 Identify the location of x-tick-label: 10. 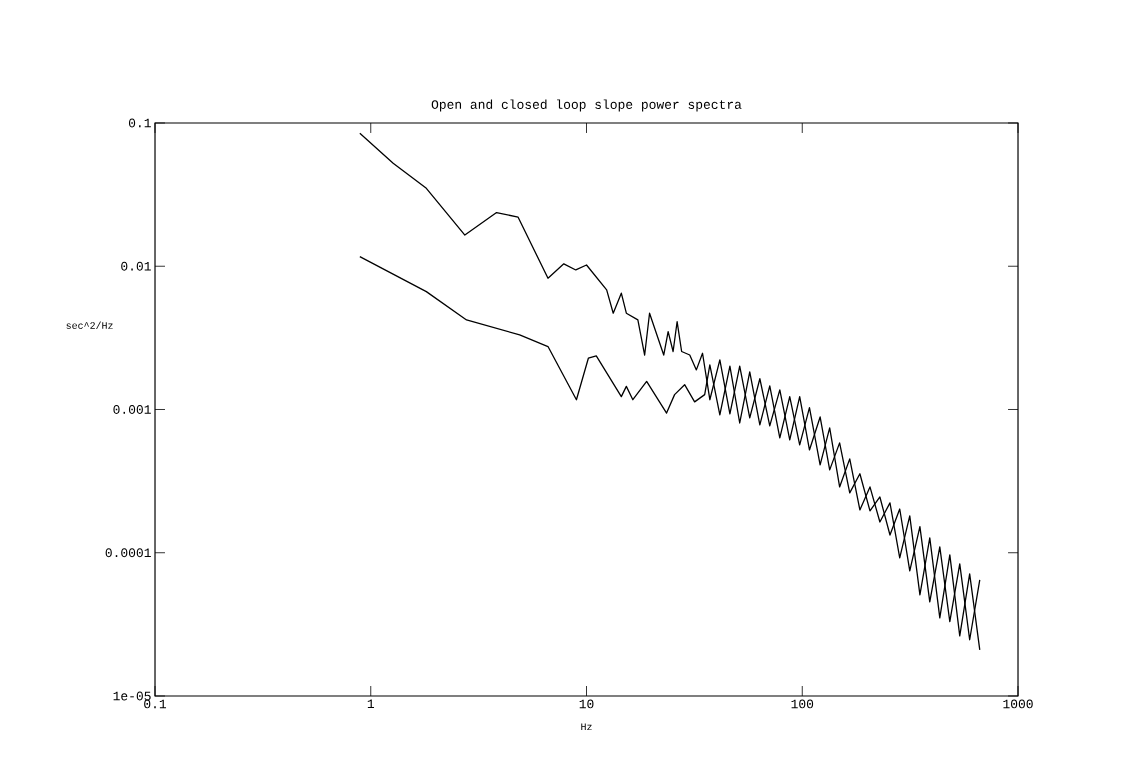
(586, 704).